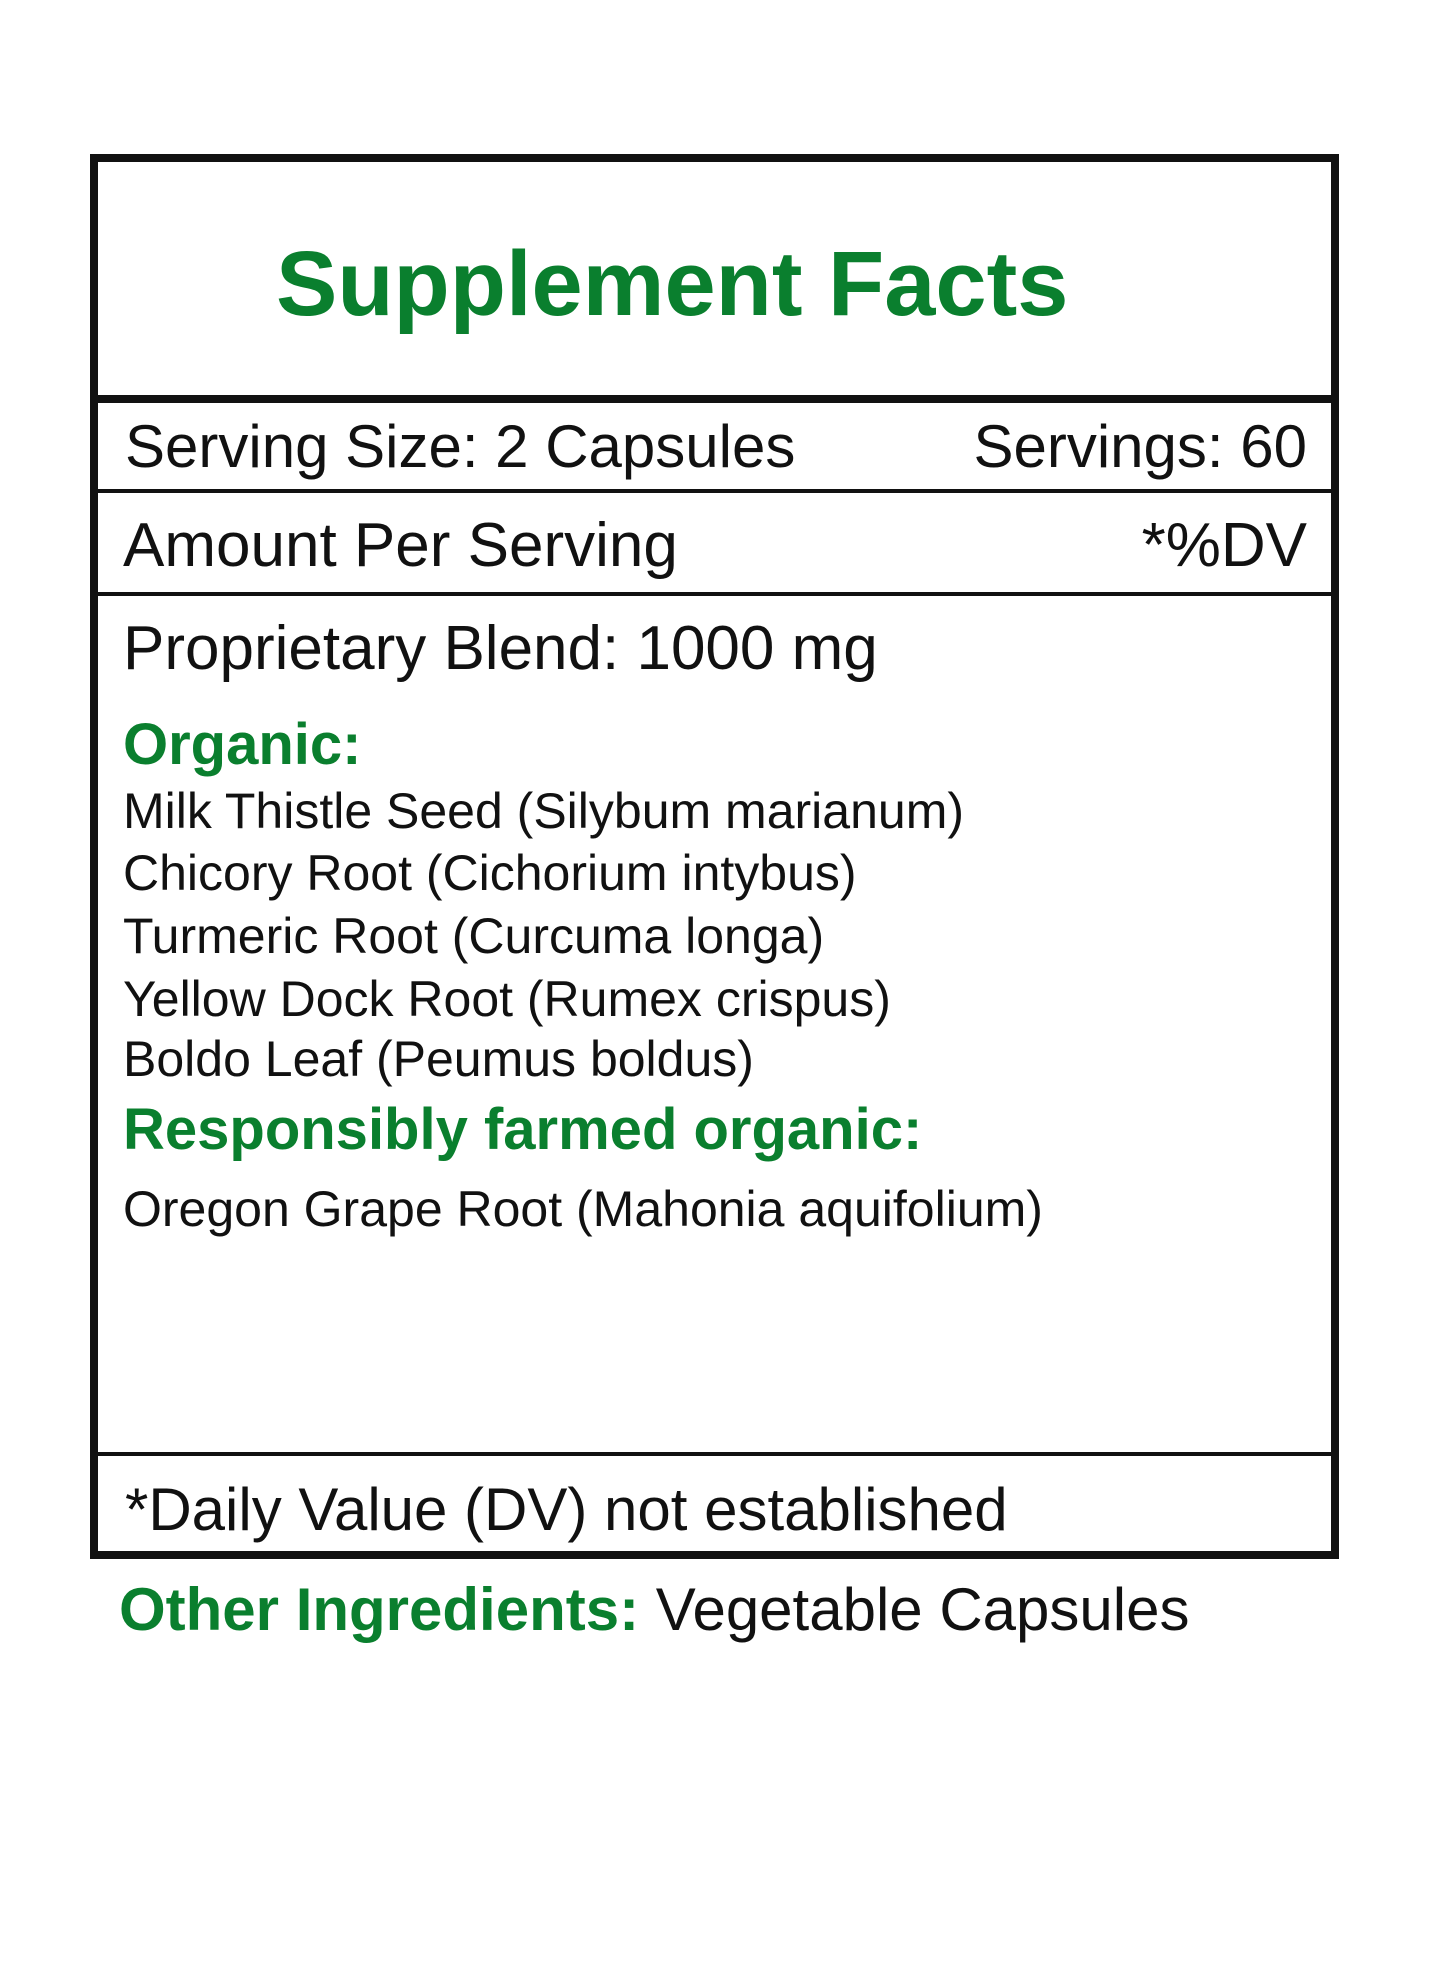  I want to click on other-ingredients-value: Vegetable Capsules, so click(922, 1609).